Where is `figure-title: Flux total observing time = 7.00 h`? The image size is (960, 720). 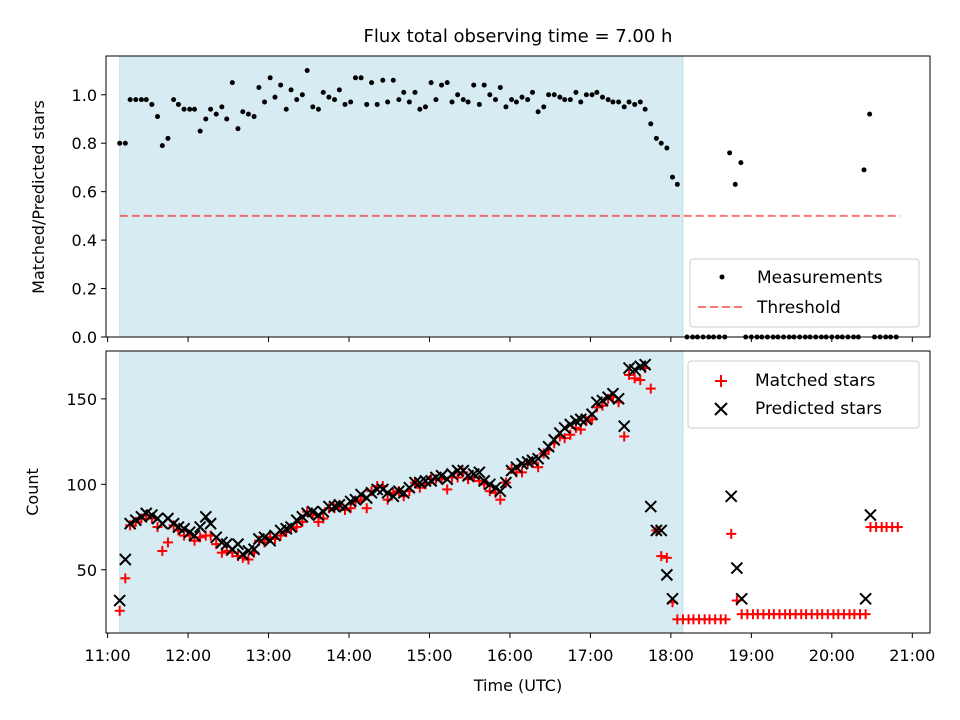
figure-title: Flux total observing time = 7.00 h is located at coordinates (518, 36).